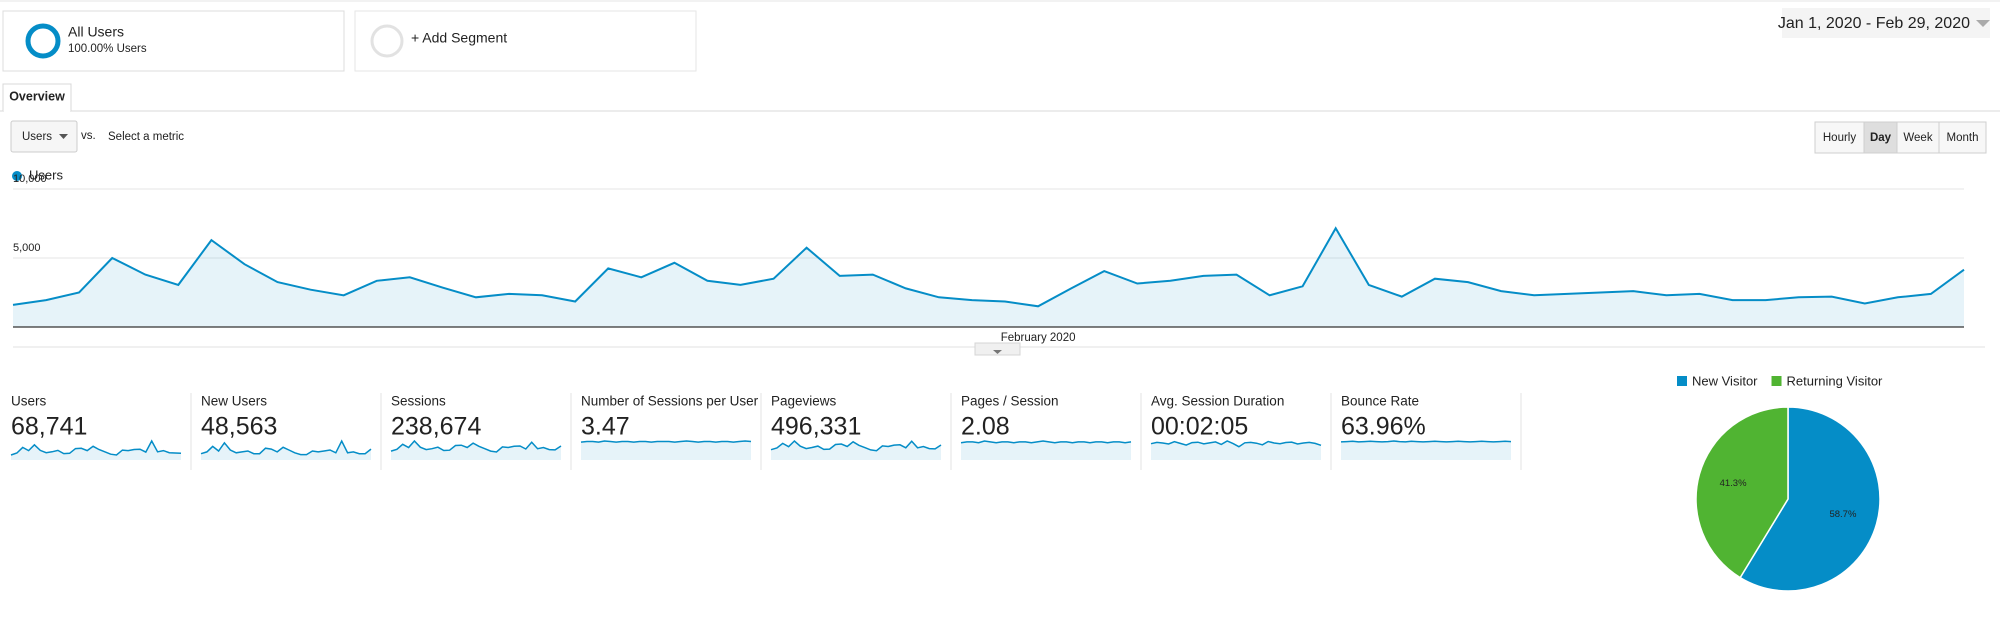 The image size is (2000, 620). I want to click on select-metric-link: Select a metric, so click(146, 137).